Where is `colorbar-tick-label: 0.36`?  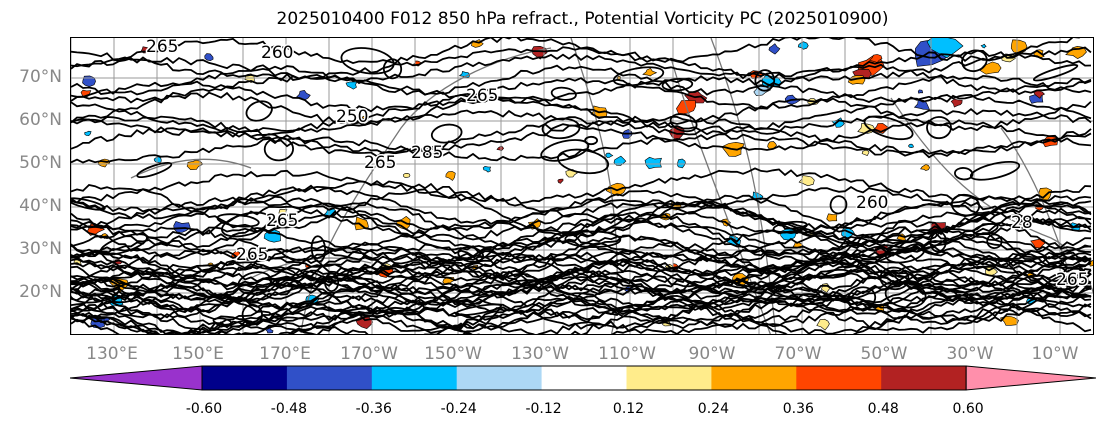
colorbar-tick-label: 0.36 is located at coordinates (798, 409).